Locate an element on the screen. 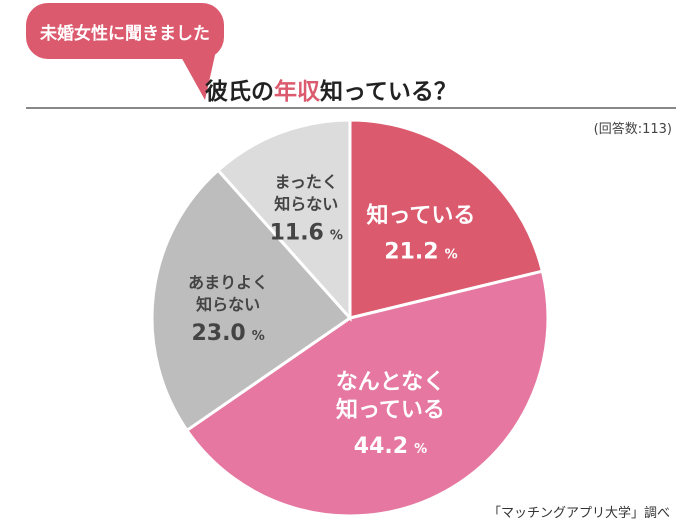  slice-value: 11.6% is located at coordinates (306, 233).